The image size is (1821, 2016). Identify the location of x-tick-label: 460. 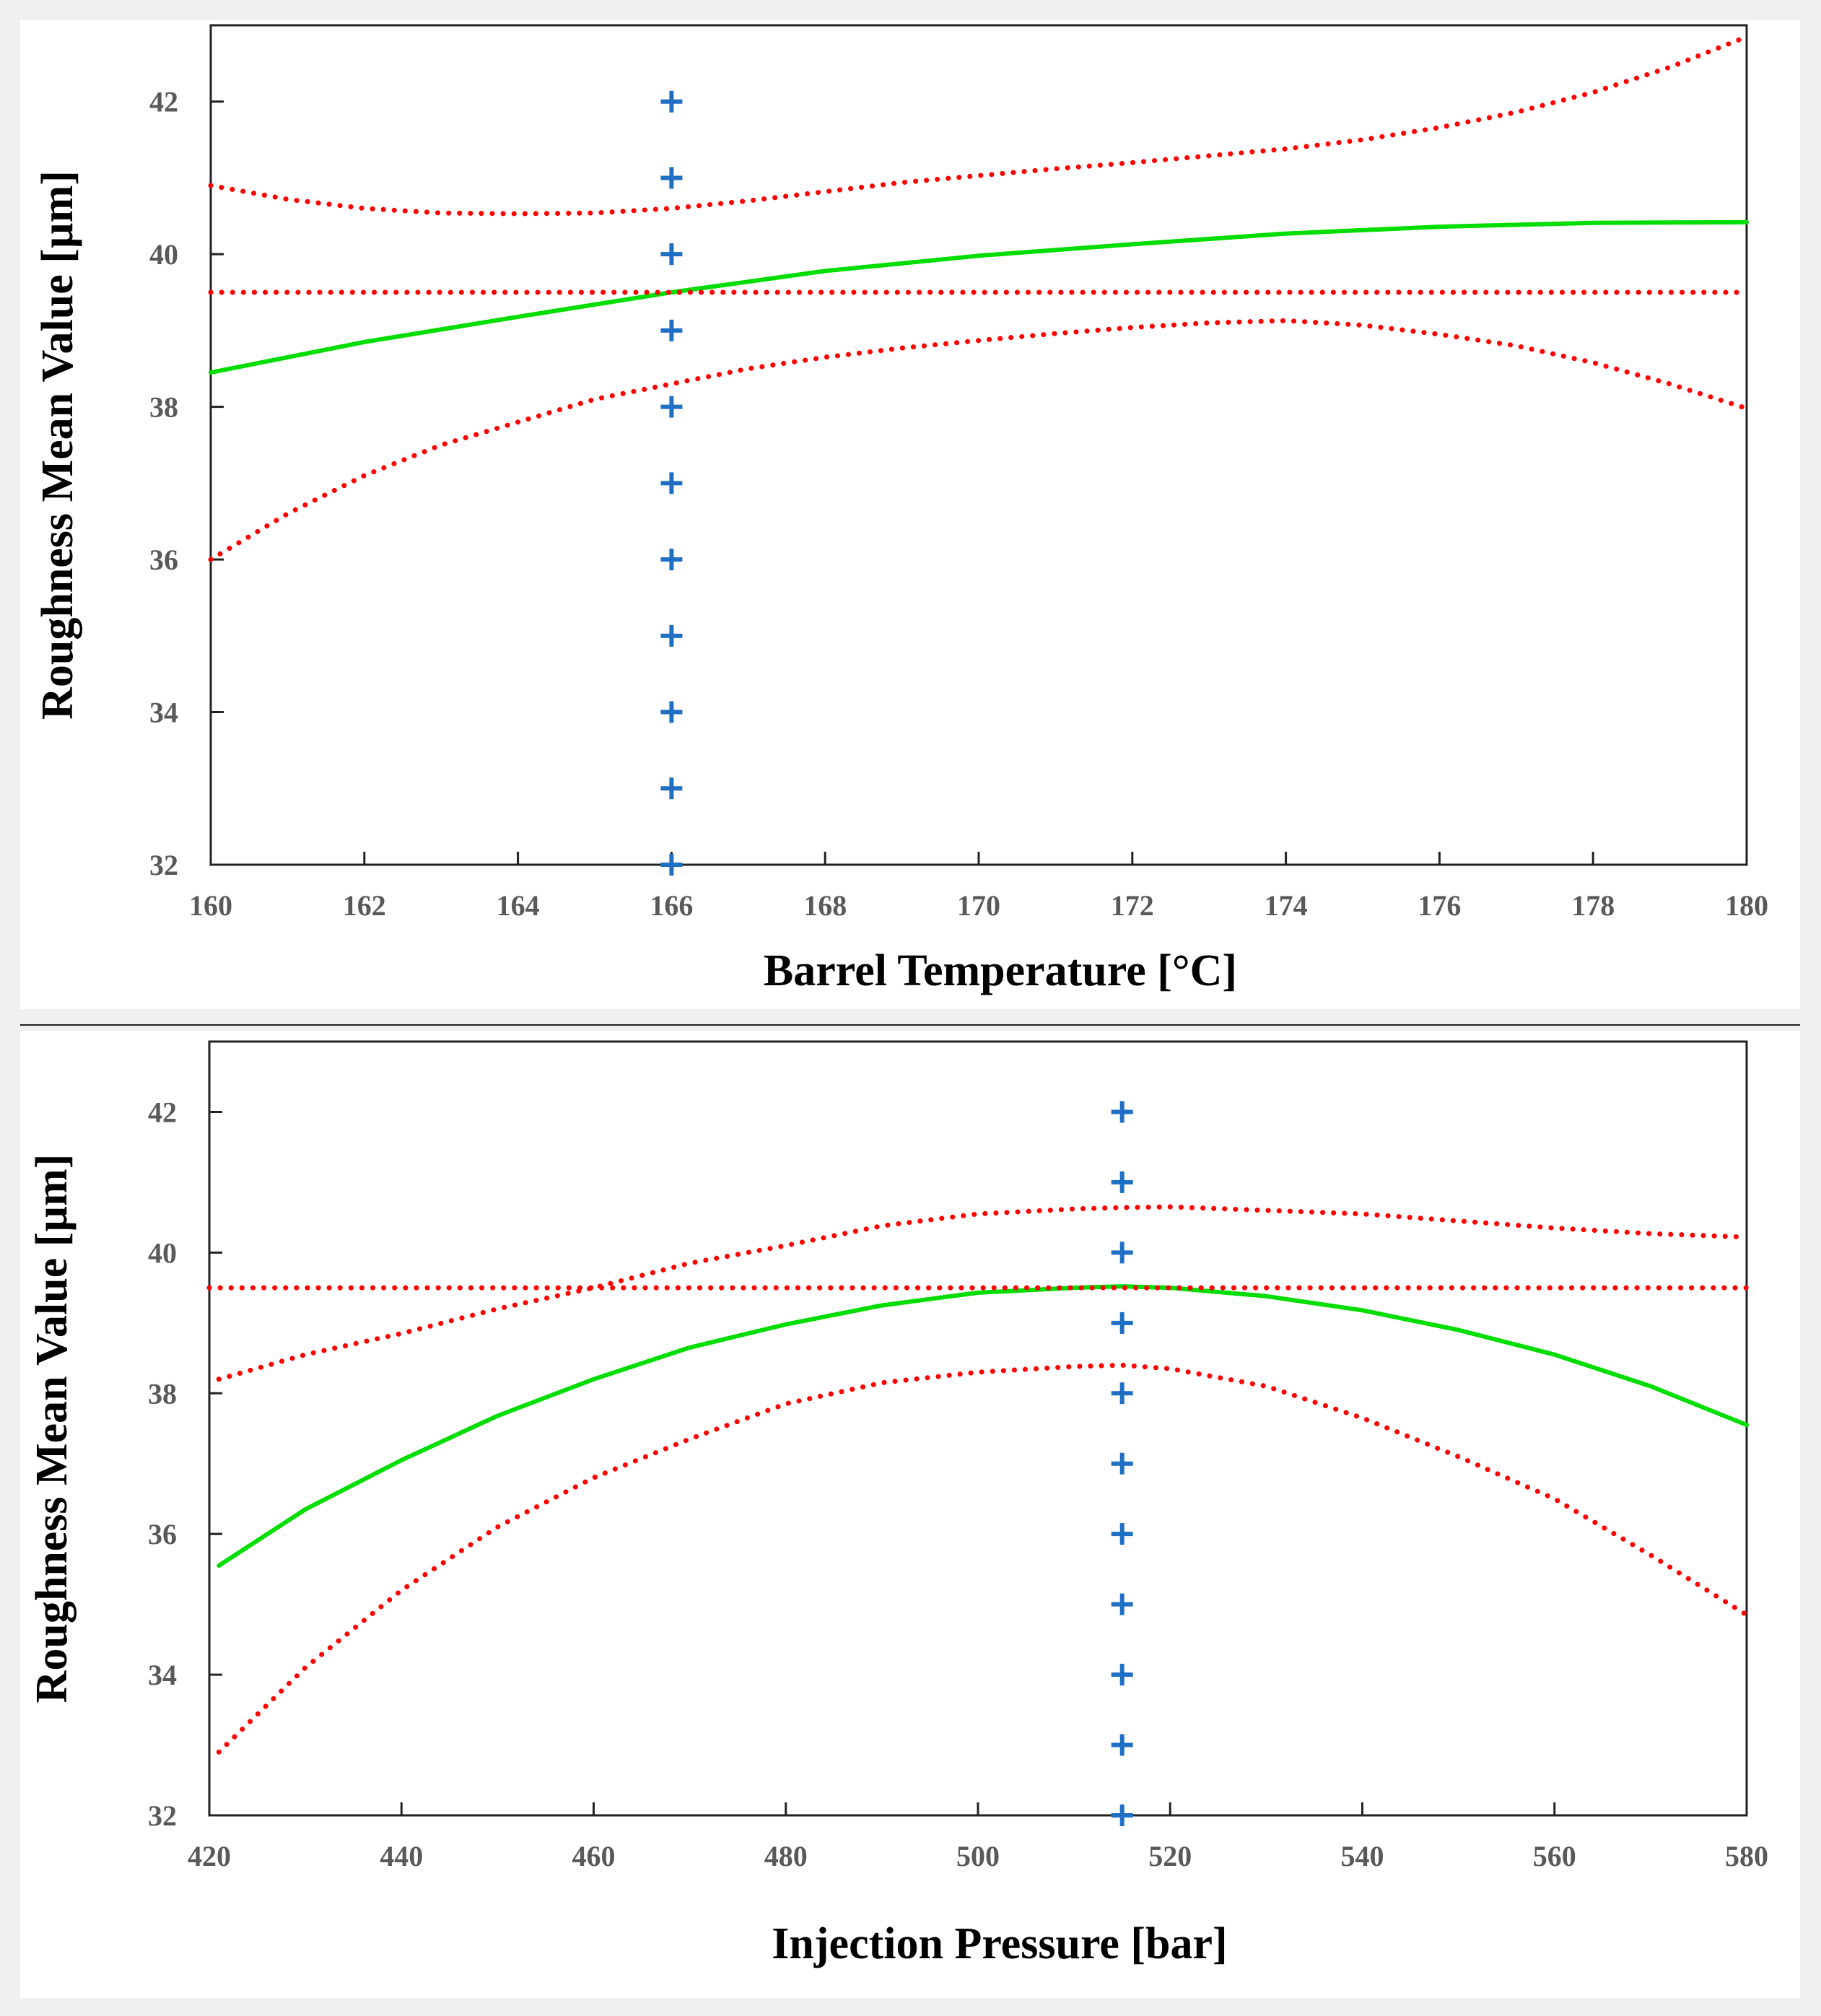
(594, 1856).